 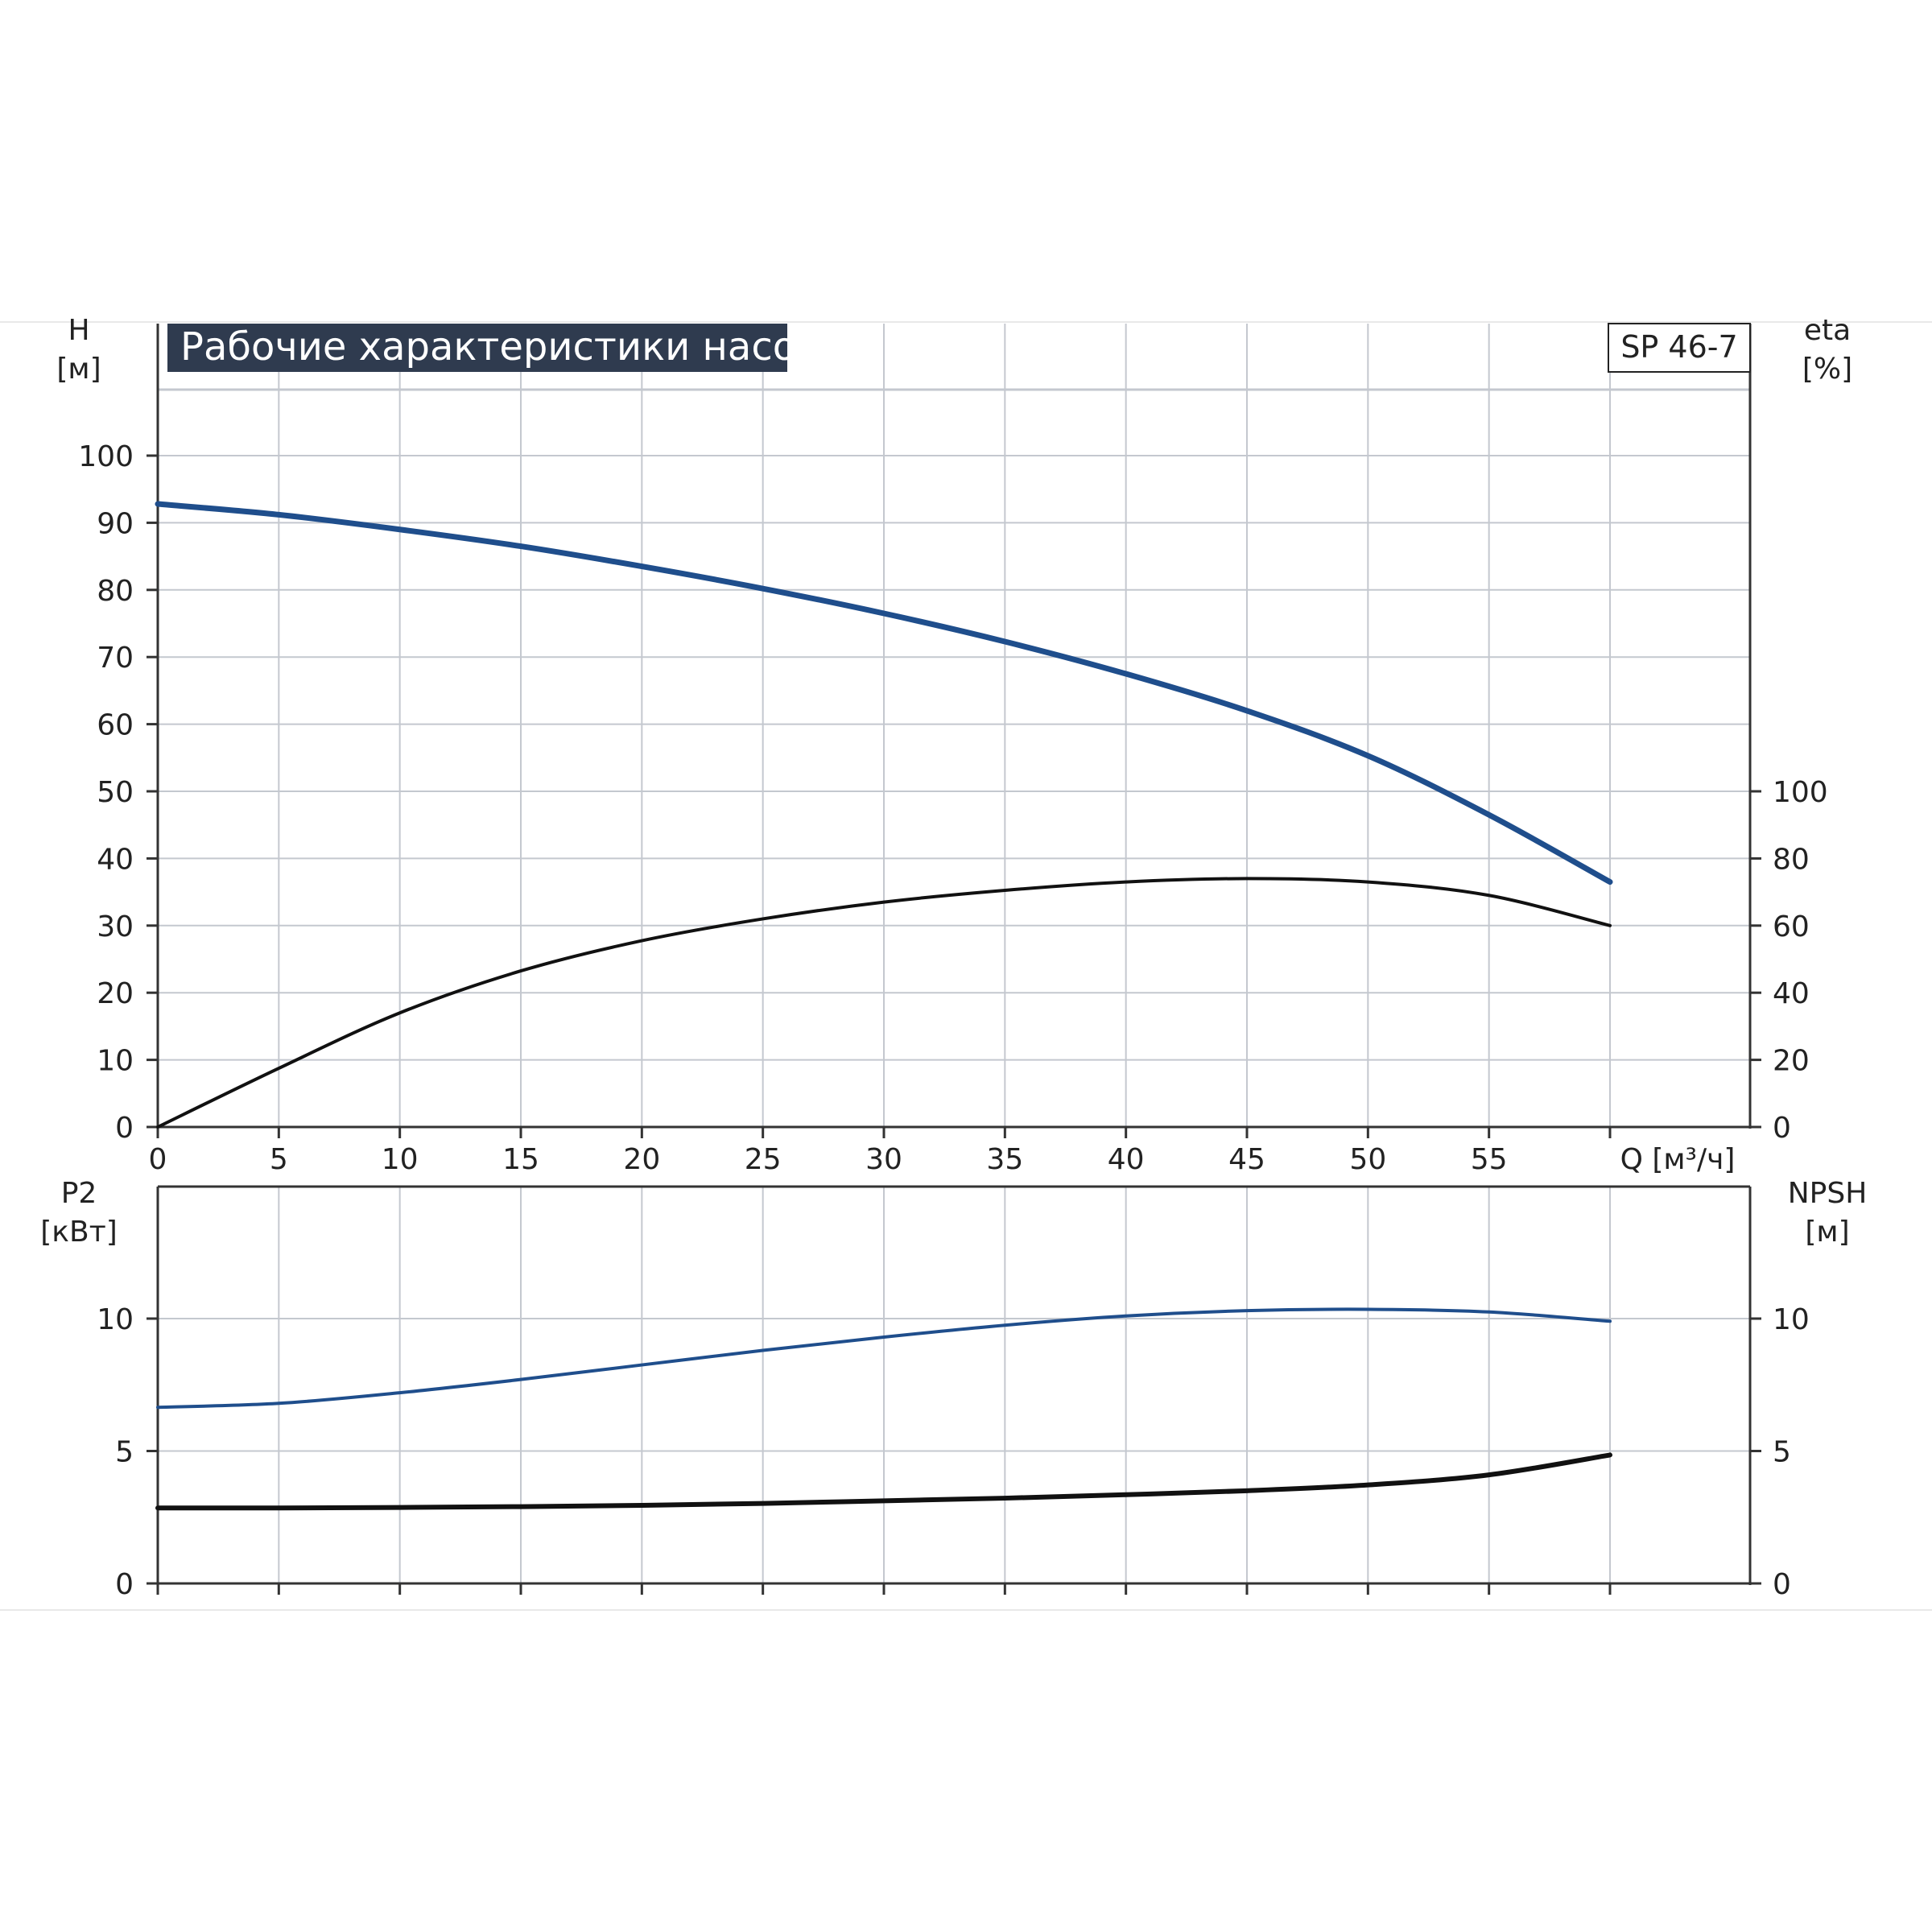 I want to click on y-right-tick-label: 80, so click(x=1791, y=859).